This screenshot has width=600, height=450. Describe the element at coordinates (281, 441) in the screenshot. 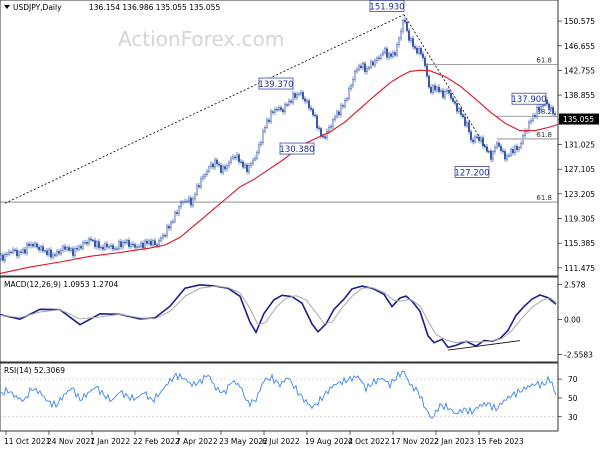

I see `x-axis-tick-label-6: 6 Jul 2022` at that location.